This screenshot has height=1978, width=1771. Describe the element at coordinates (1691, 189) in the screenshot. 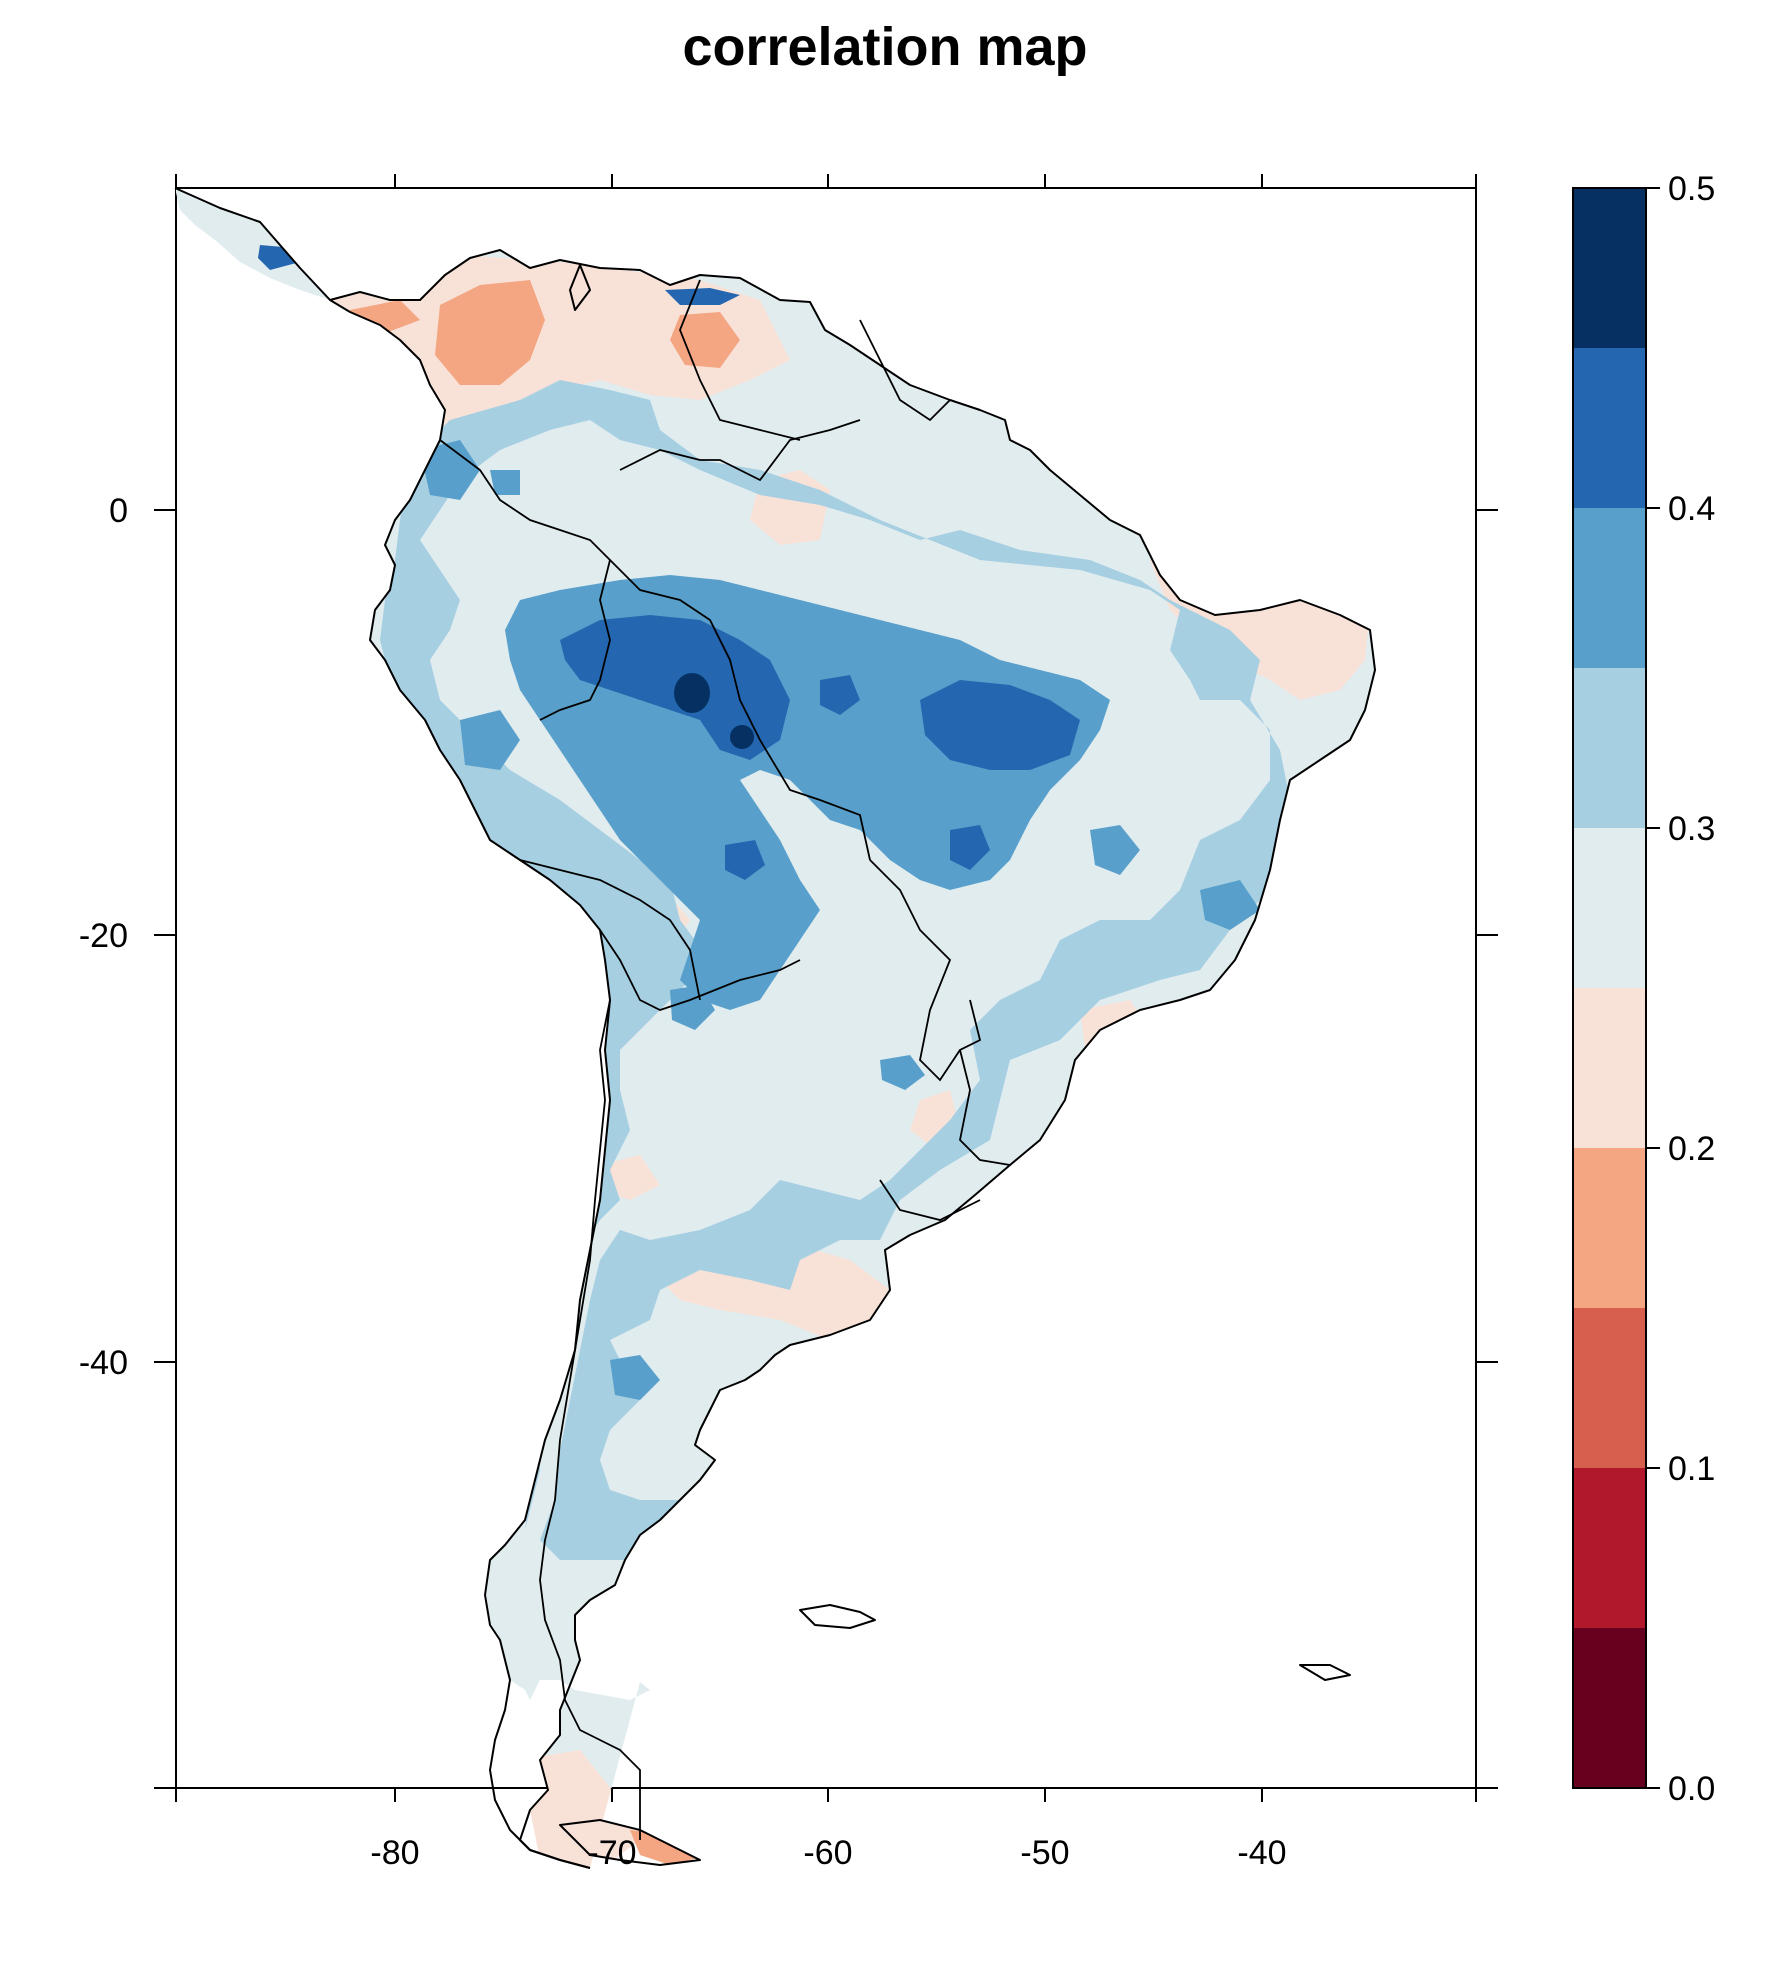

I see `colorbar-tick-label: 0.5` at that location.